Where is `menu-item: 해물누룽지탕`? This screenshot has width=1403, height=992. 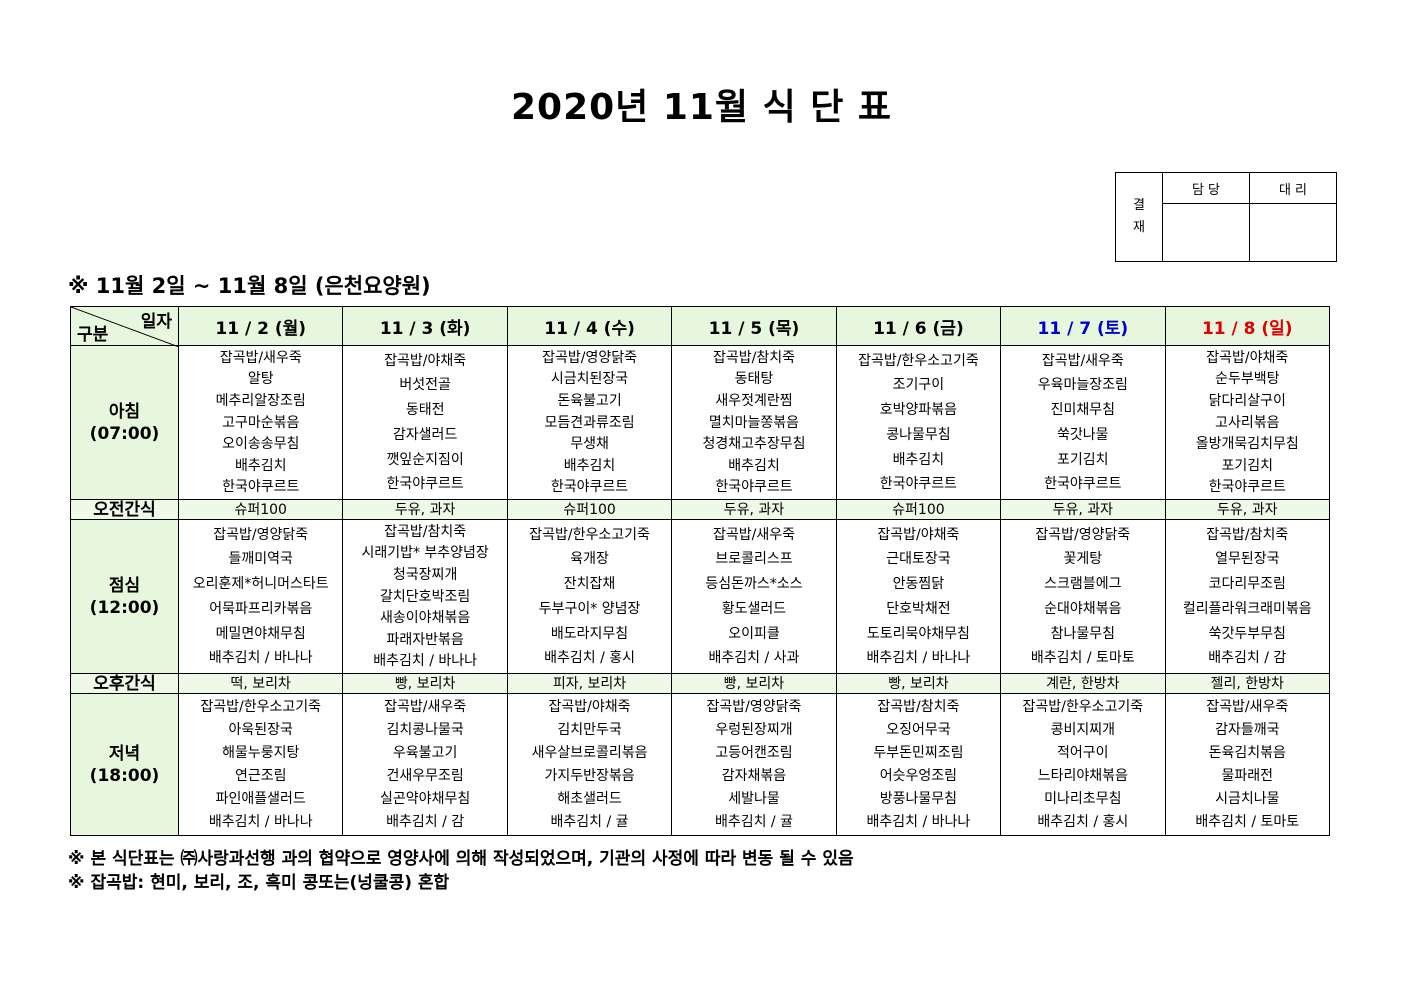
menu-item: 해물누룽지탕 is located at coordinates (261, 753).